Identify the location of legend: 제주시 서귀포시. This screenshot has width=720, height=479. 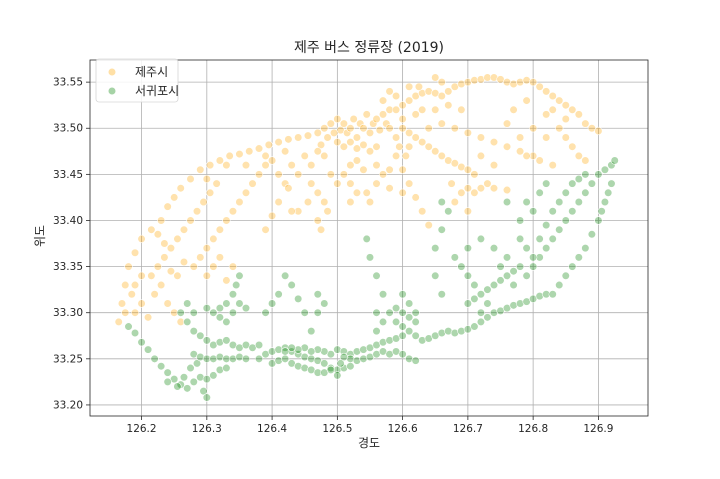
(137, 80).